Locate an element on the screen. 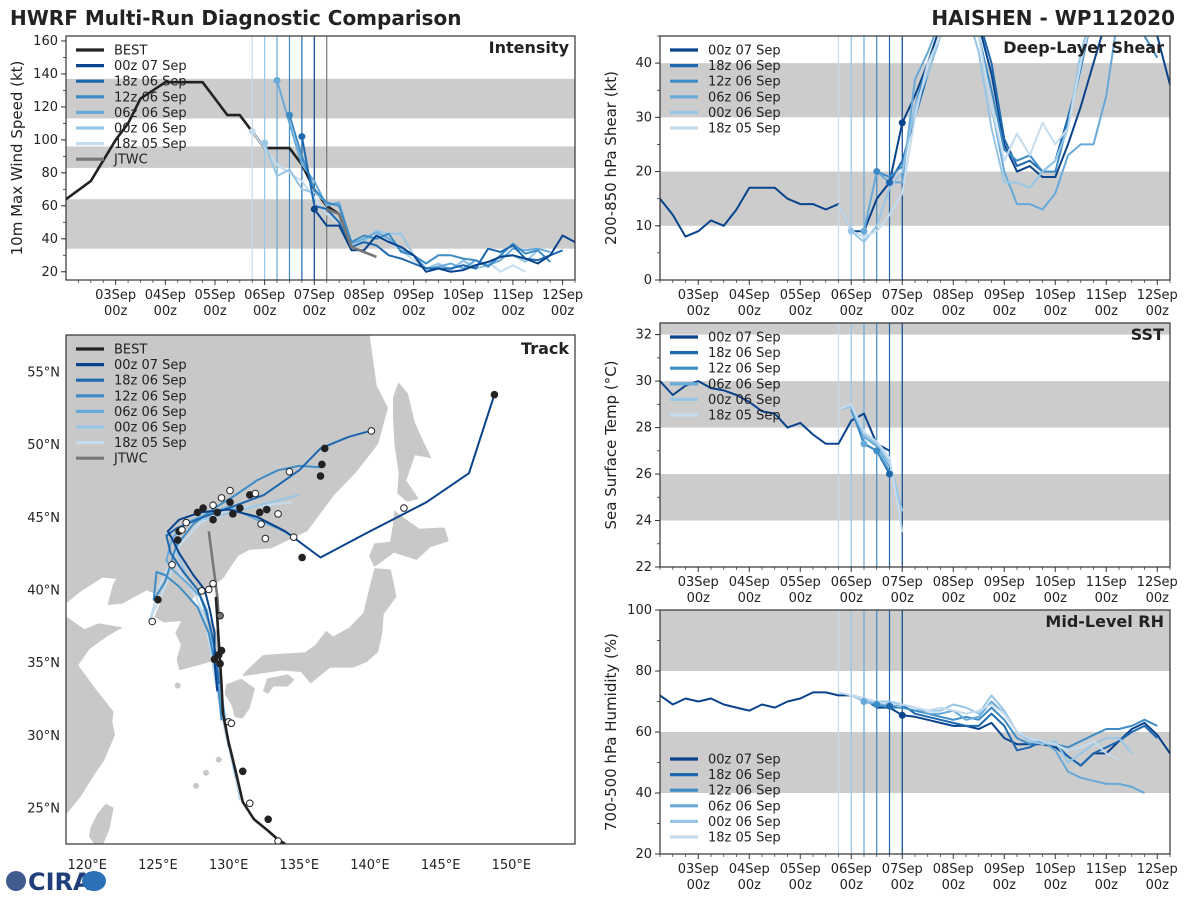 Image resolution: width=1200 pixels, height=900 pixels. land-hokkaido is located at coordinates (409, 538).